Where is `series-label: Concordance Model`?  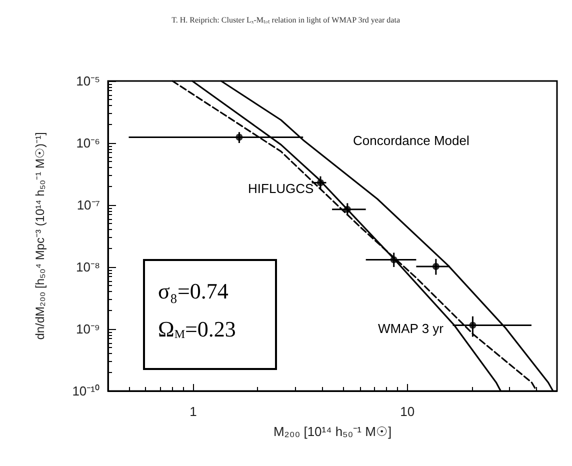
series-label: Concordance Model is located at coordinates (411, 140).